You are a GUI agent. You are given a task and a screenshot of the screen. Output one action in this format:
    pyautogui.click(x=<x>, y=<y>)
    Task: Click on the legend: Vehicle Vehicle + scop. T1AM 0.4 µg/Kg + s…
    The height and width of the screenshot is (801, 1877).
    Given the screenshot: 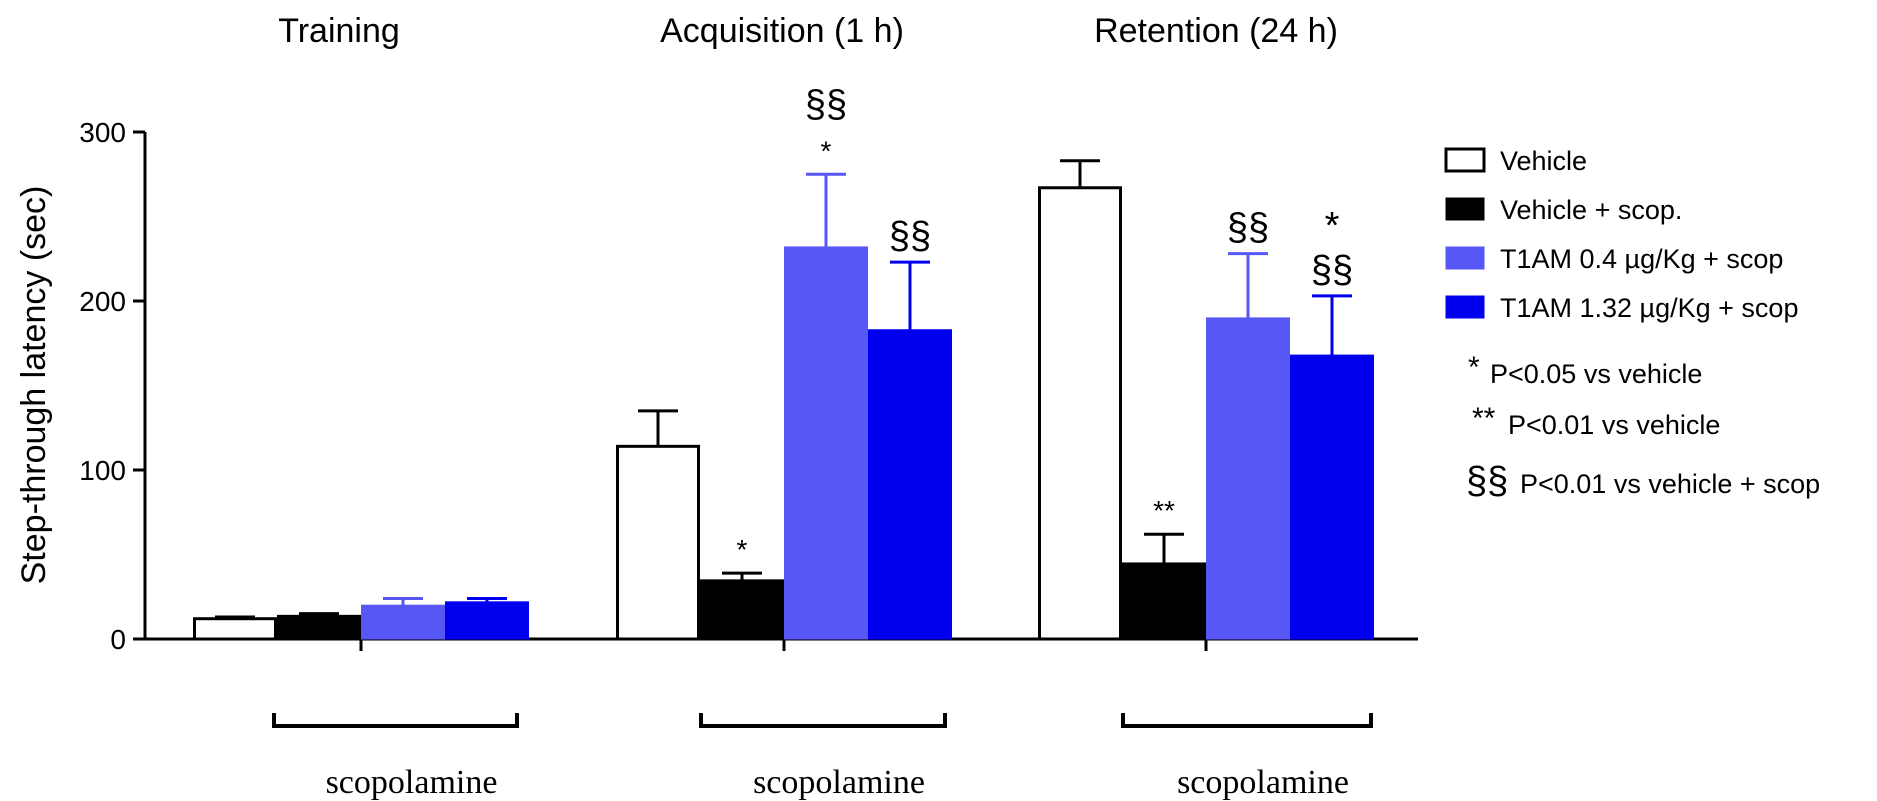 What is the action you would take?
    pyautogui.click(x=1621, y=234)
    